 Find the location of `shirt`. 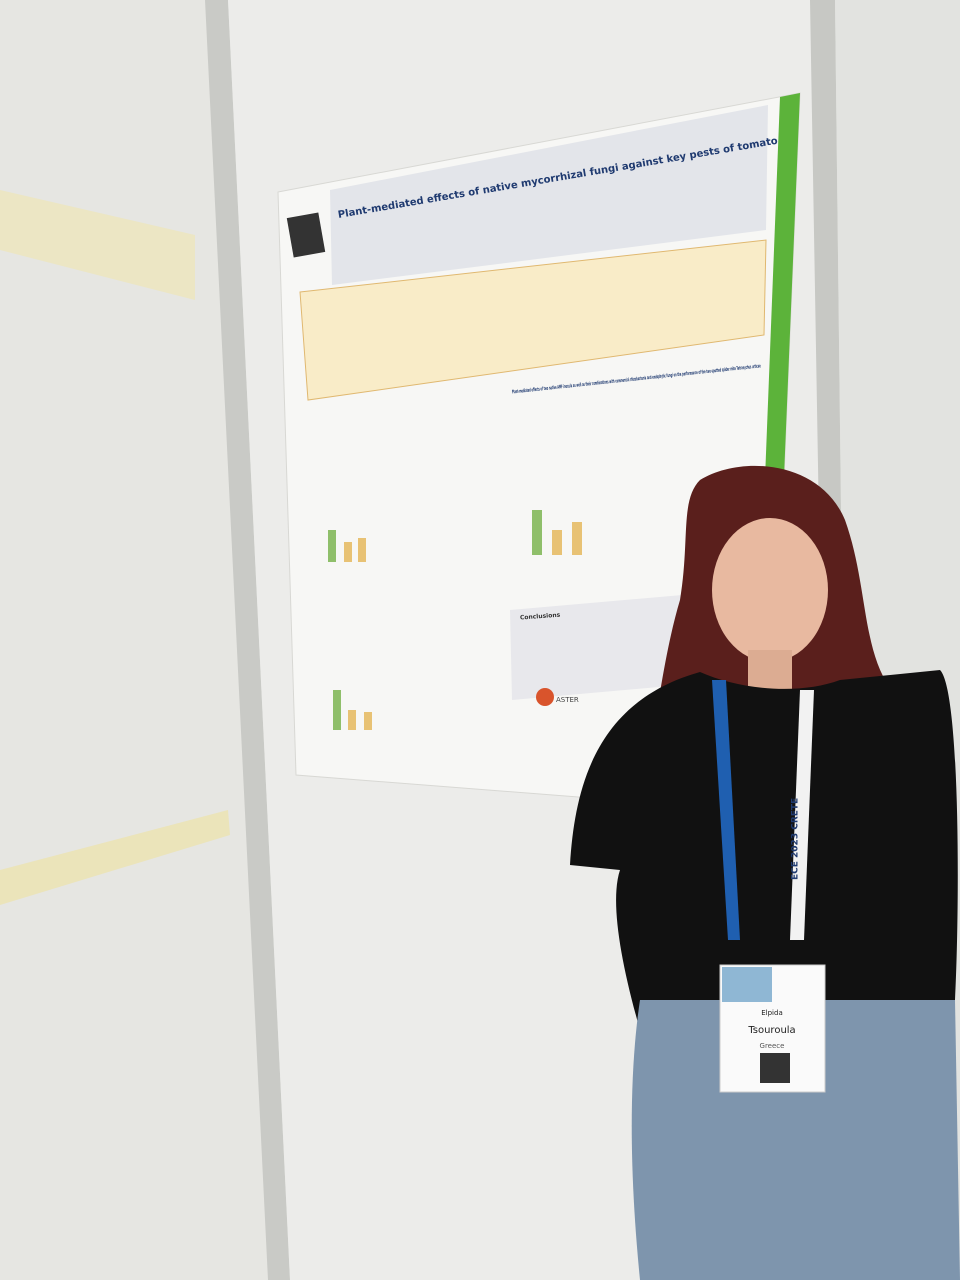

shirt is located at coordinates (764, 855).